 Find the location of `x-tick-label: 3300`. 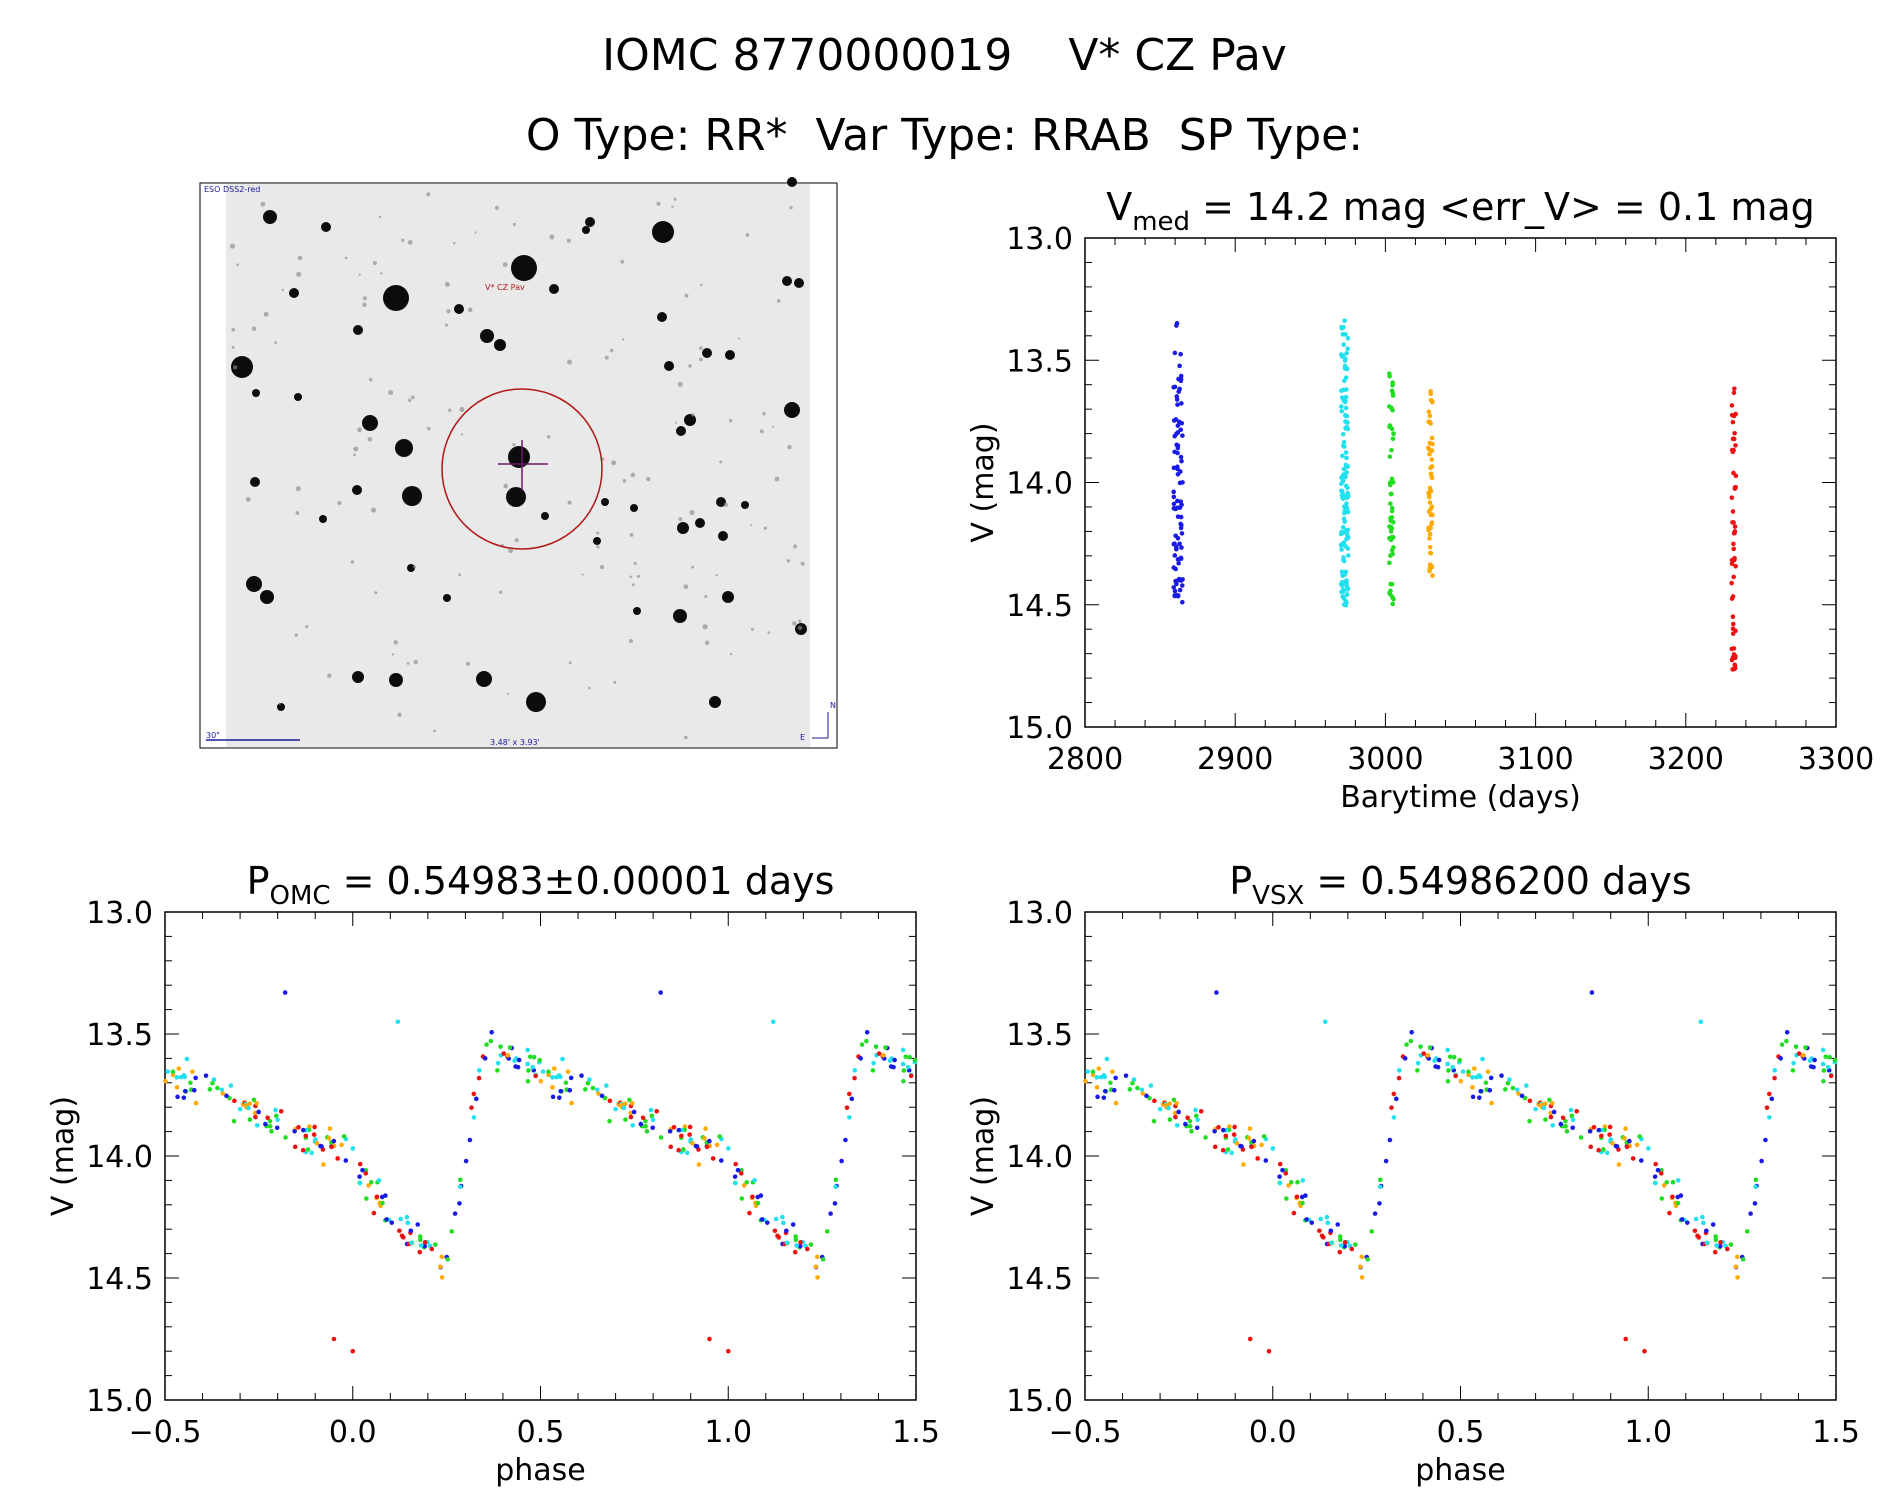

x-tick-label: 3300 is located at coordinates (1836, 759).